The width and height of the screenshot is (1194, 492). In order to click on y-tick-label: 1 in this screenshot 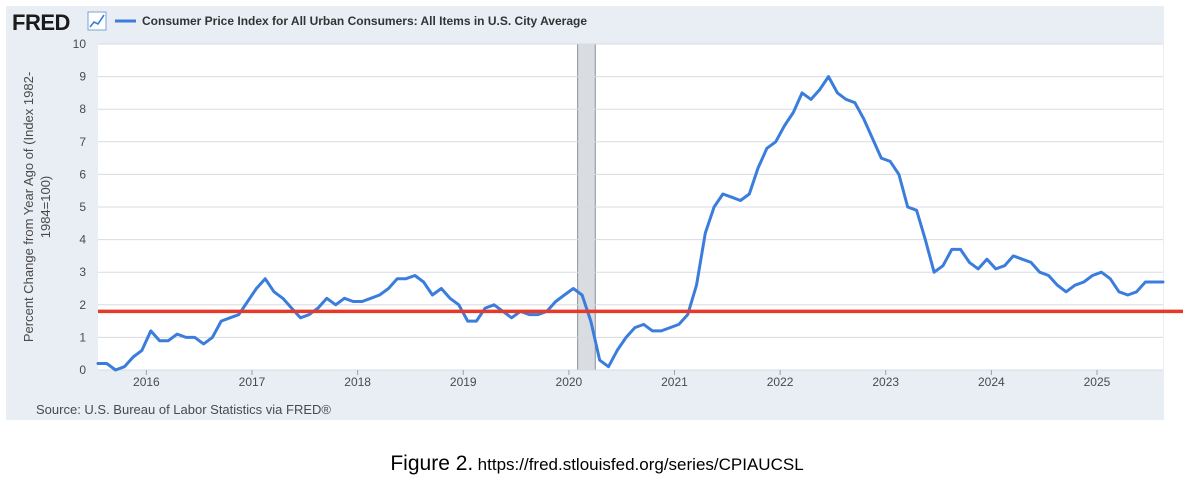, I will do `click(82, 337)`.